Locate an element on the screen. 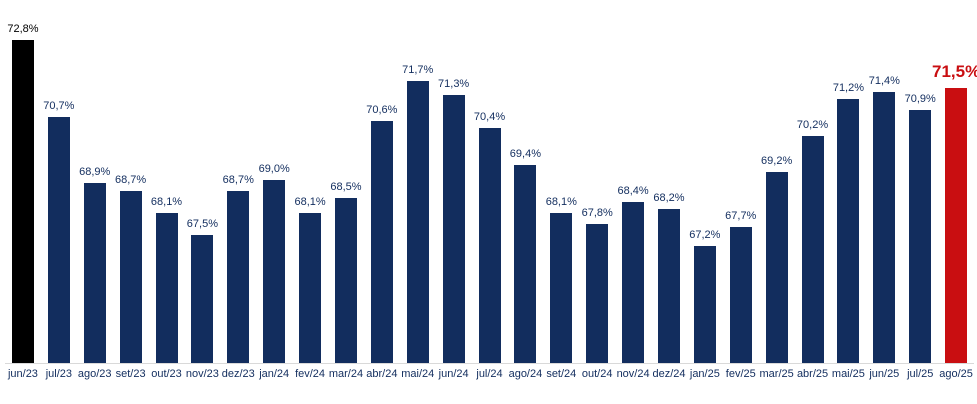 The height and width of the screenshot is (404, 977). x-tick-label: mar/24 is located at coordinates (346, 374).